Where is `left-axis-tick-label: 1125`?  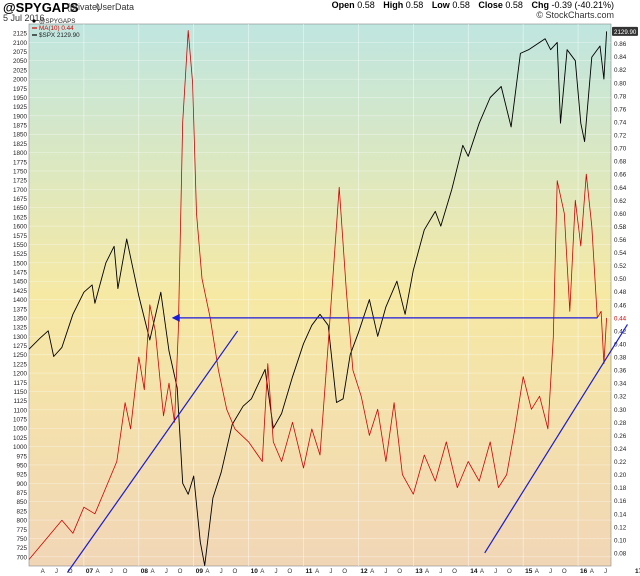 left-axis-tick-label: 1125 is located at coordinates (20, 401).